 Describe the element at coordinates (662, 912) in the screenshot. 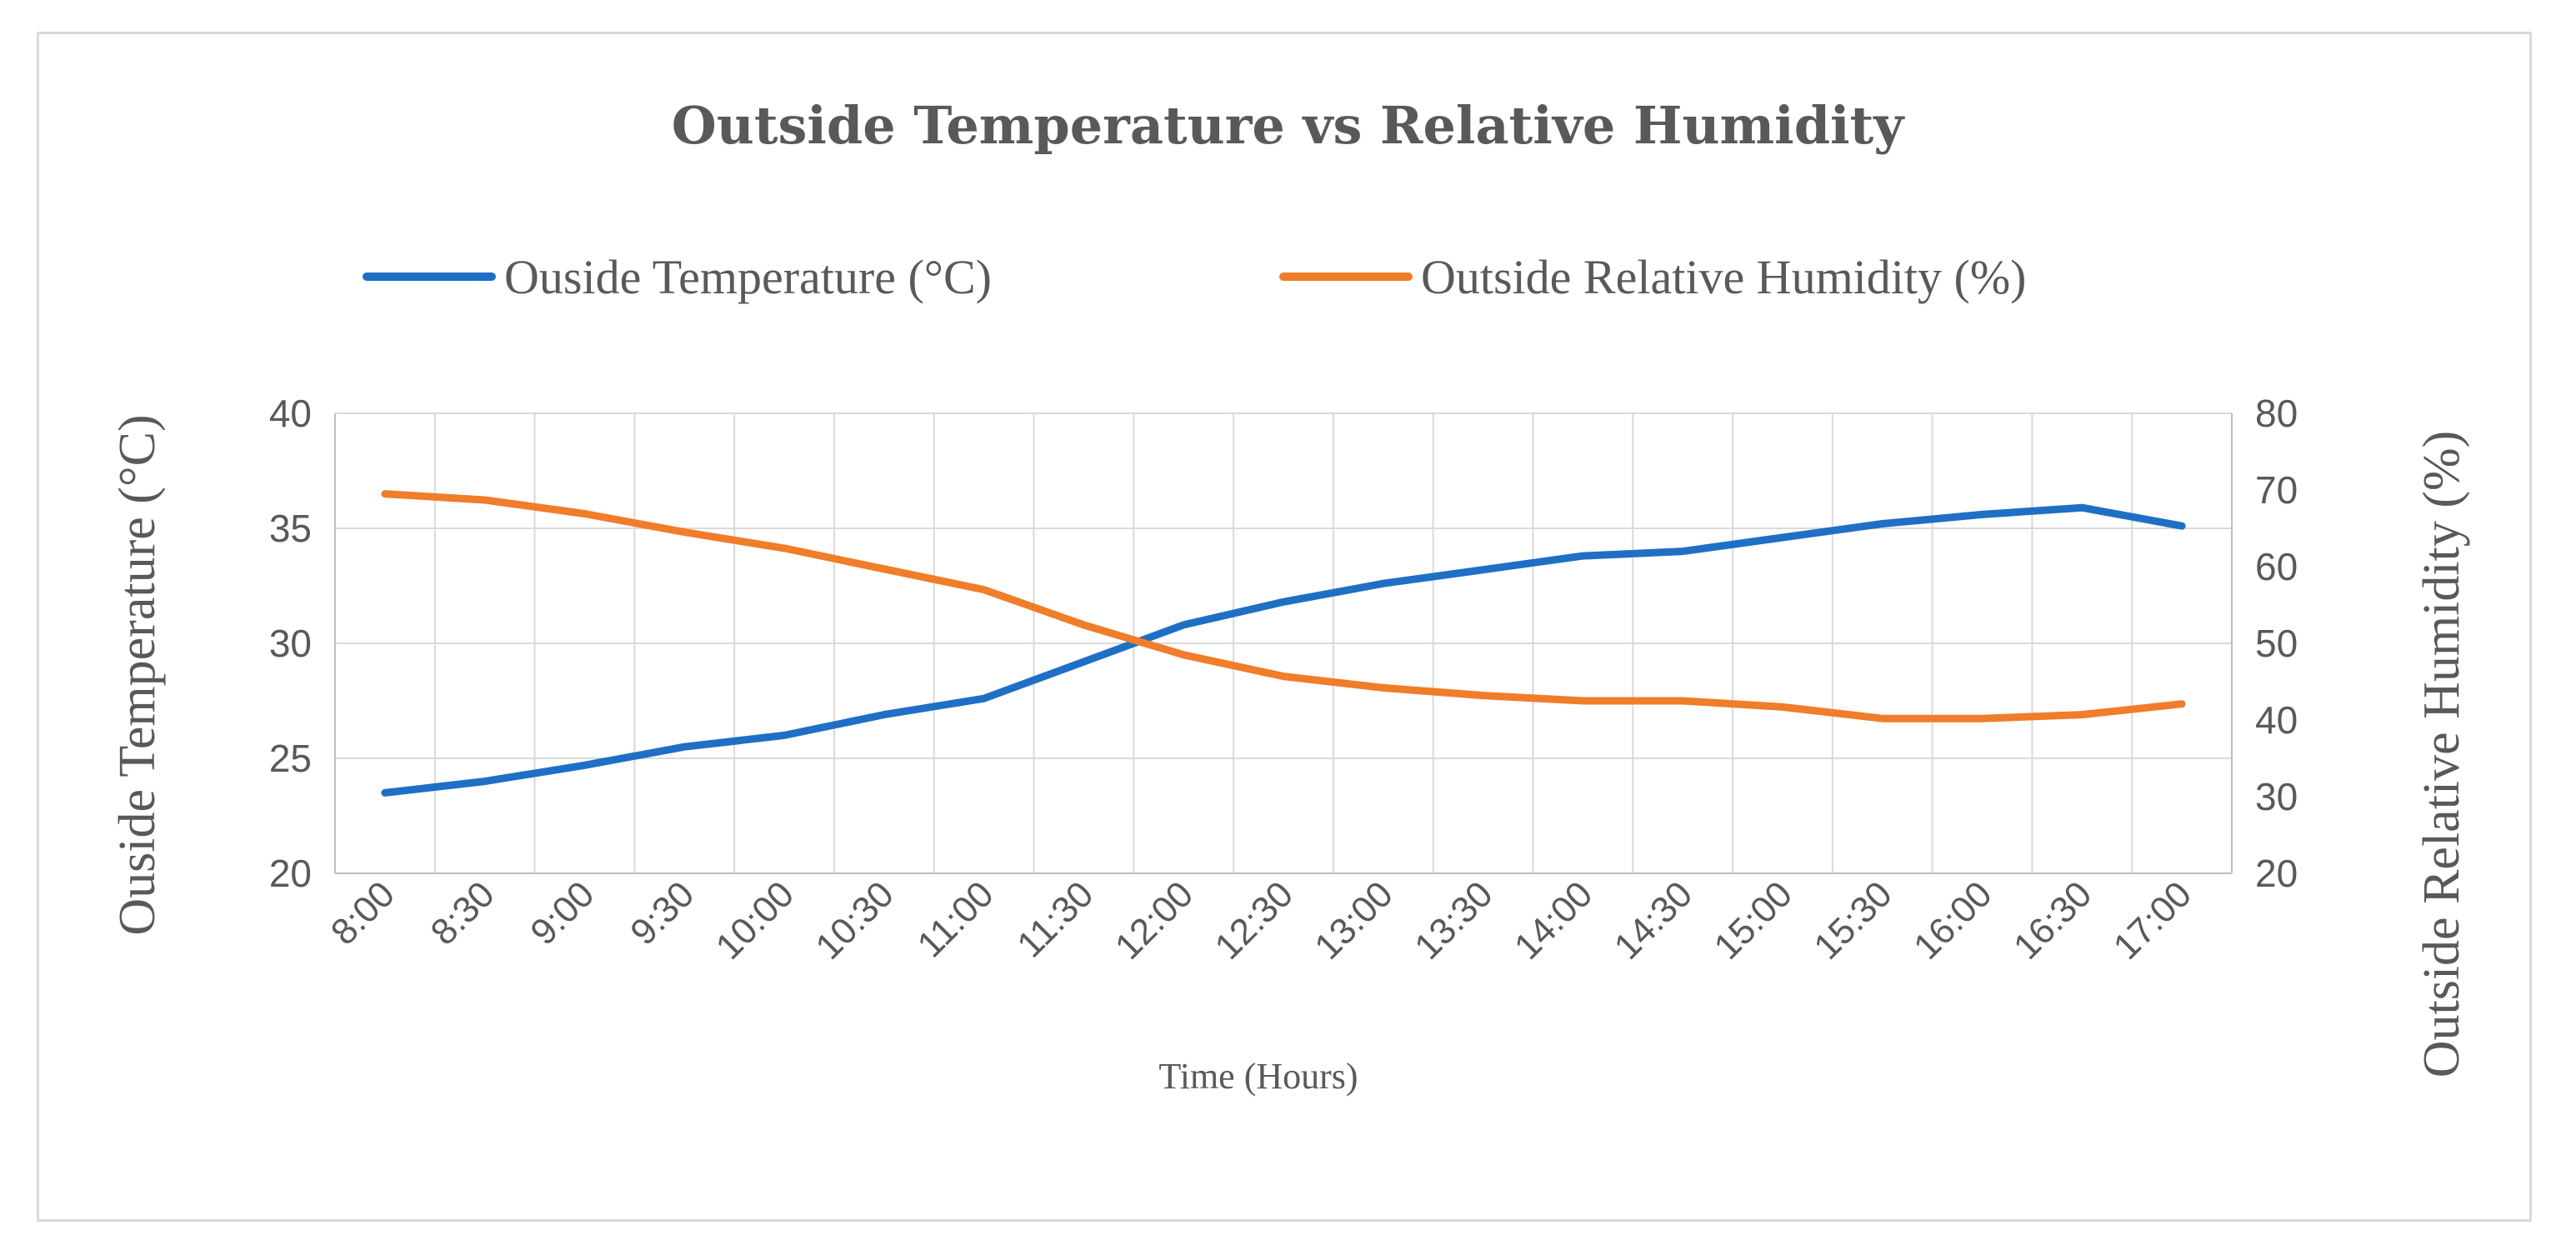

I see `x-tick-label: 9:30` at that location.